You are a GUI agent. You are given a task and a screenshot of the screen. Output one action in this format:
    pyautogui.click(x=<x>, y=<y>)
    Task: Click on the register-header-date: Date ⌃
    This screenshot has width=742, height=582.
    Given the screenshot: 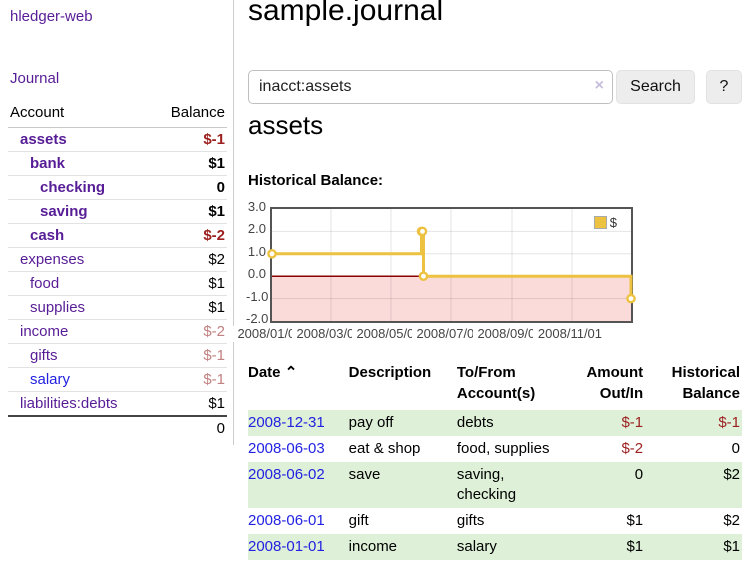 What is the action you would take?
    pyautogui.click(x=273, y=372)
    